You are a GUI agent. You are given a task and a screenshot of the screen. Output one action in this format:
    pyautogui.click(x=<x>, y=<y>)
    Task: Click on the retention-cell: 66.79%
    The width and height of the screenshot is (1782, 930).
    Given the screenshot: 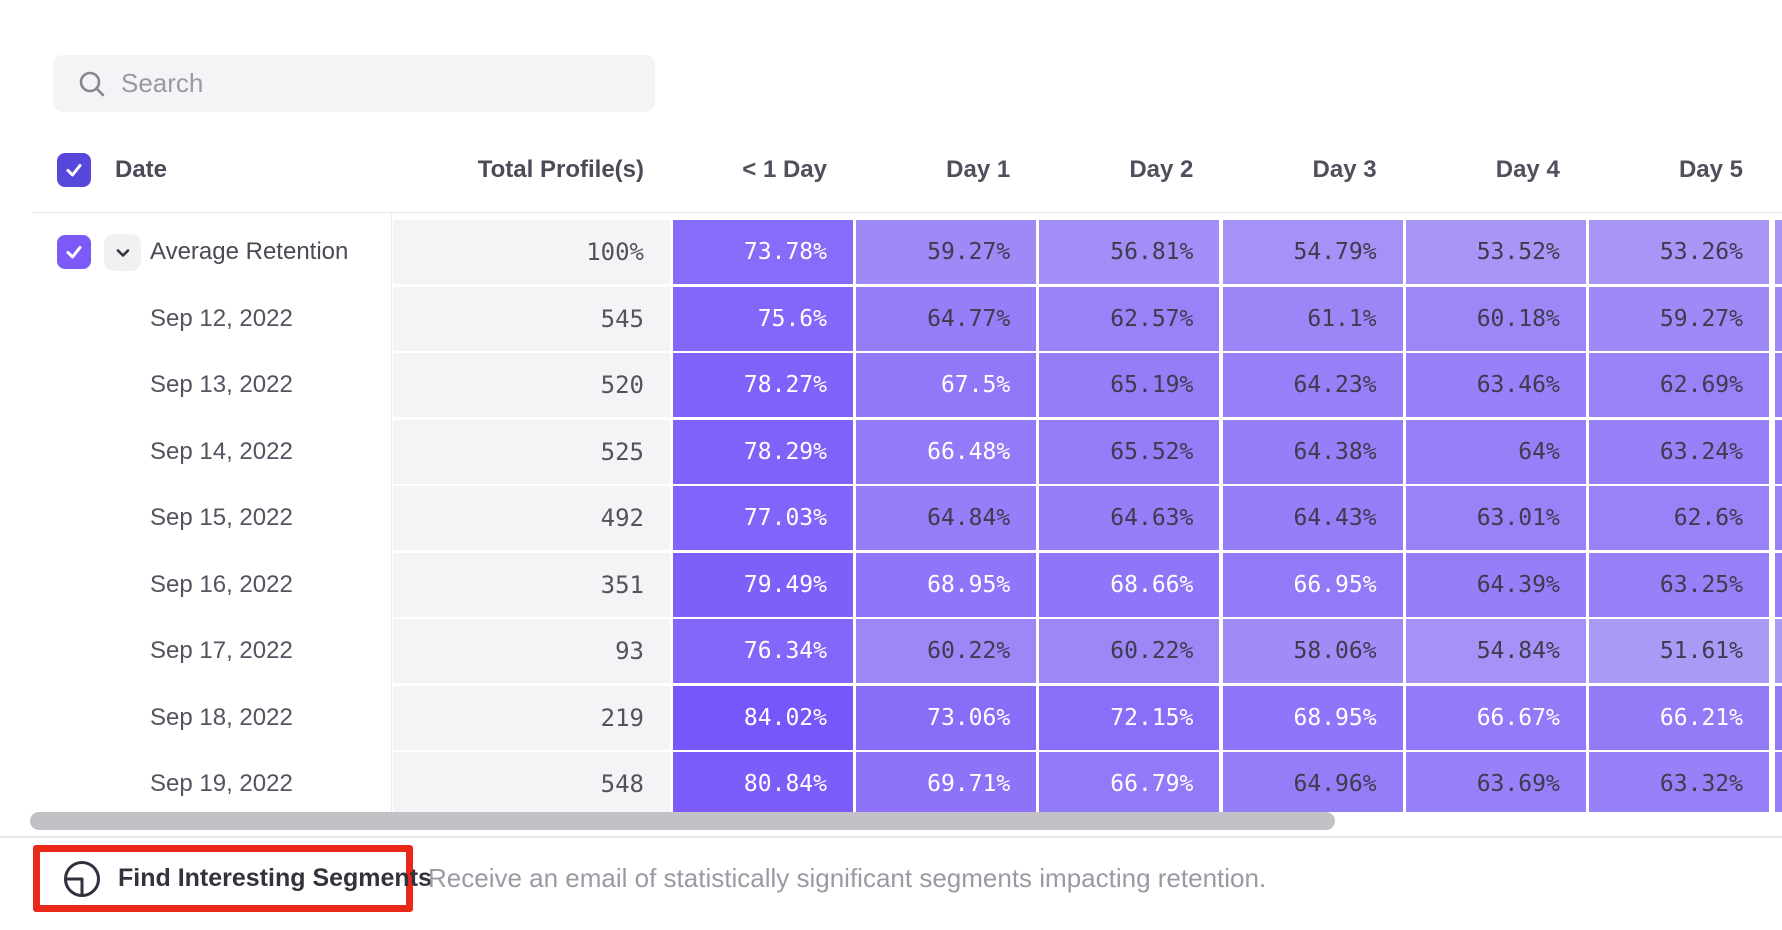 What is the action you would take?
    pyautogui.click(x=1129, y=782)
    